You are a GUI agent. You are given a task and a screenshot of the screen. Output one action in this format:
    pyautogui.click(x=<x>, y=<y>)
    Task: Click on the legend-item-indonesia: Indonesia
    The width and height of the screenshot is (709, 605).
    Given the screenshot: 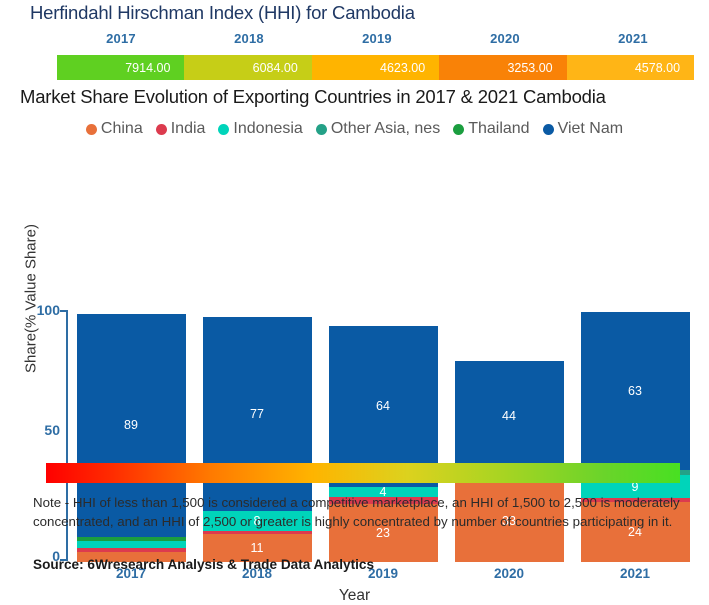 What is the action you would take?
    pyautogui.click(x=260, y=129)
    